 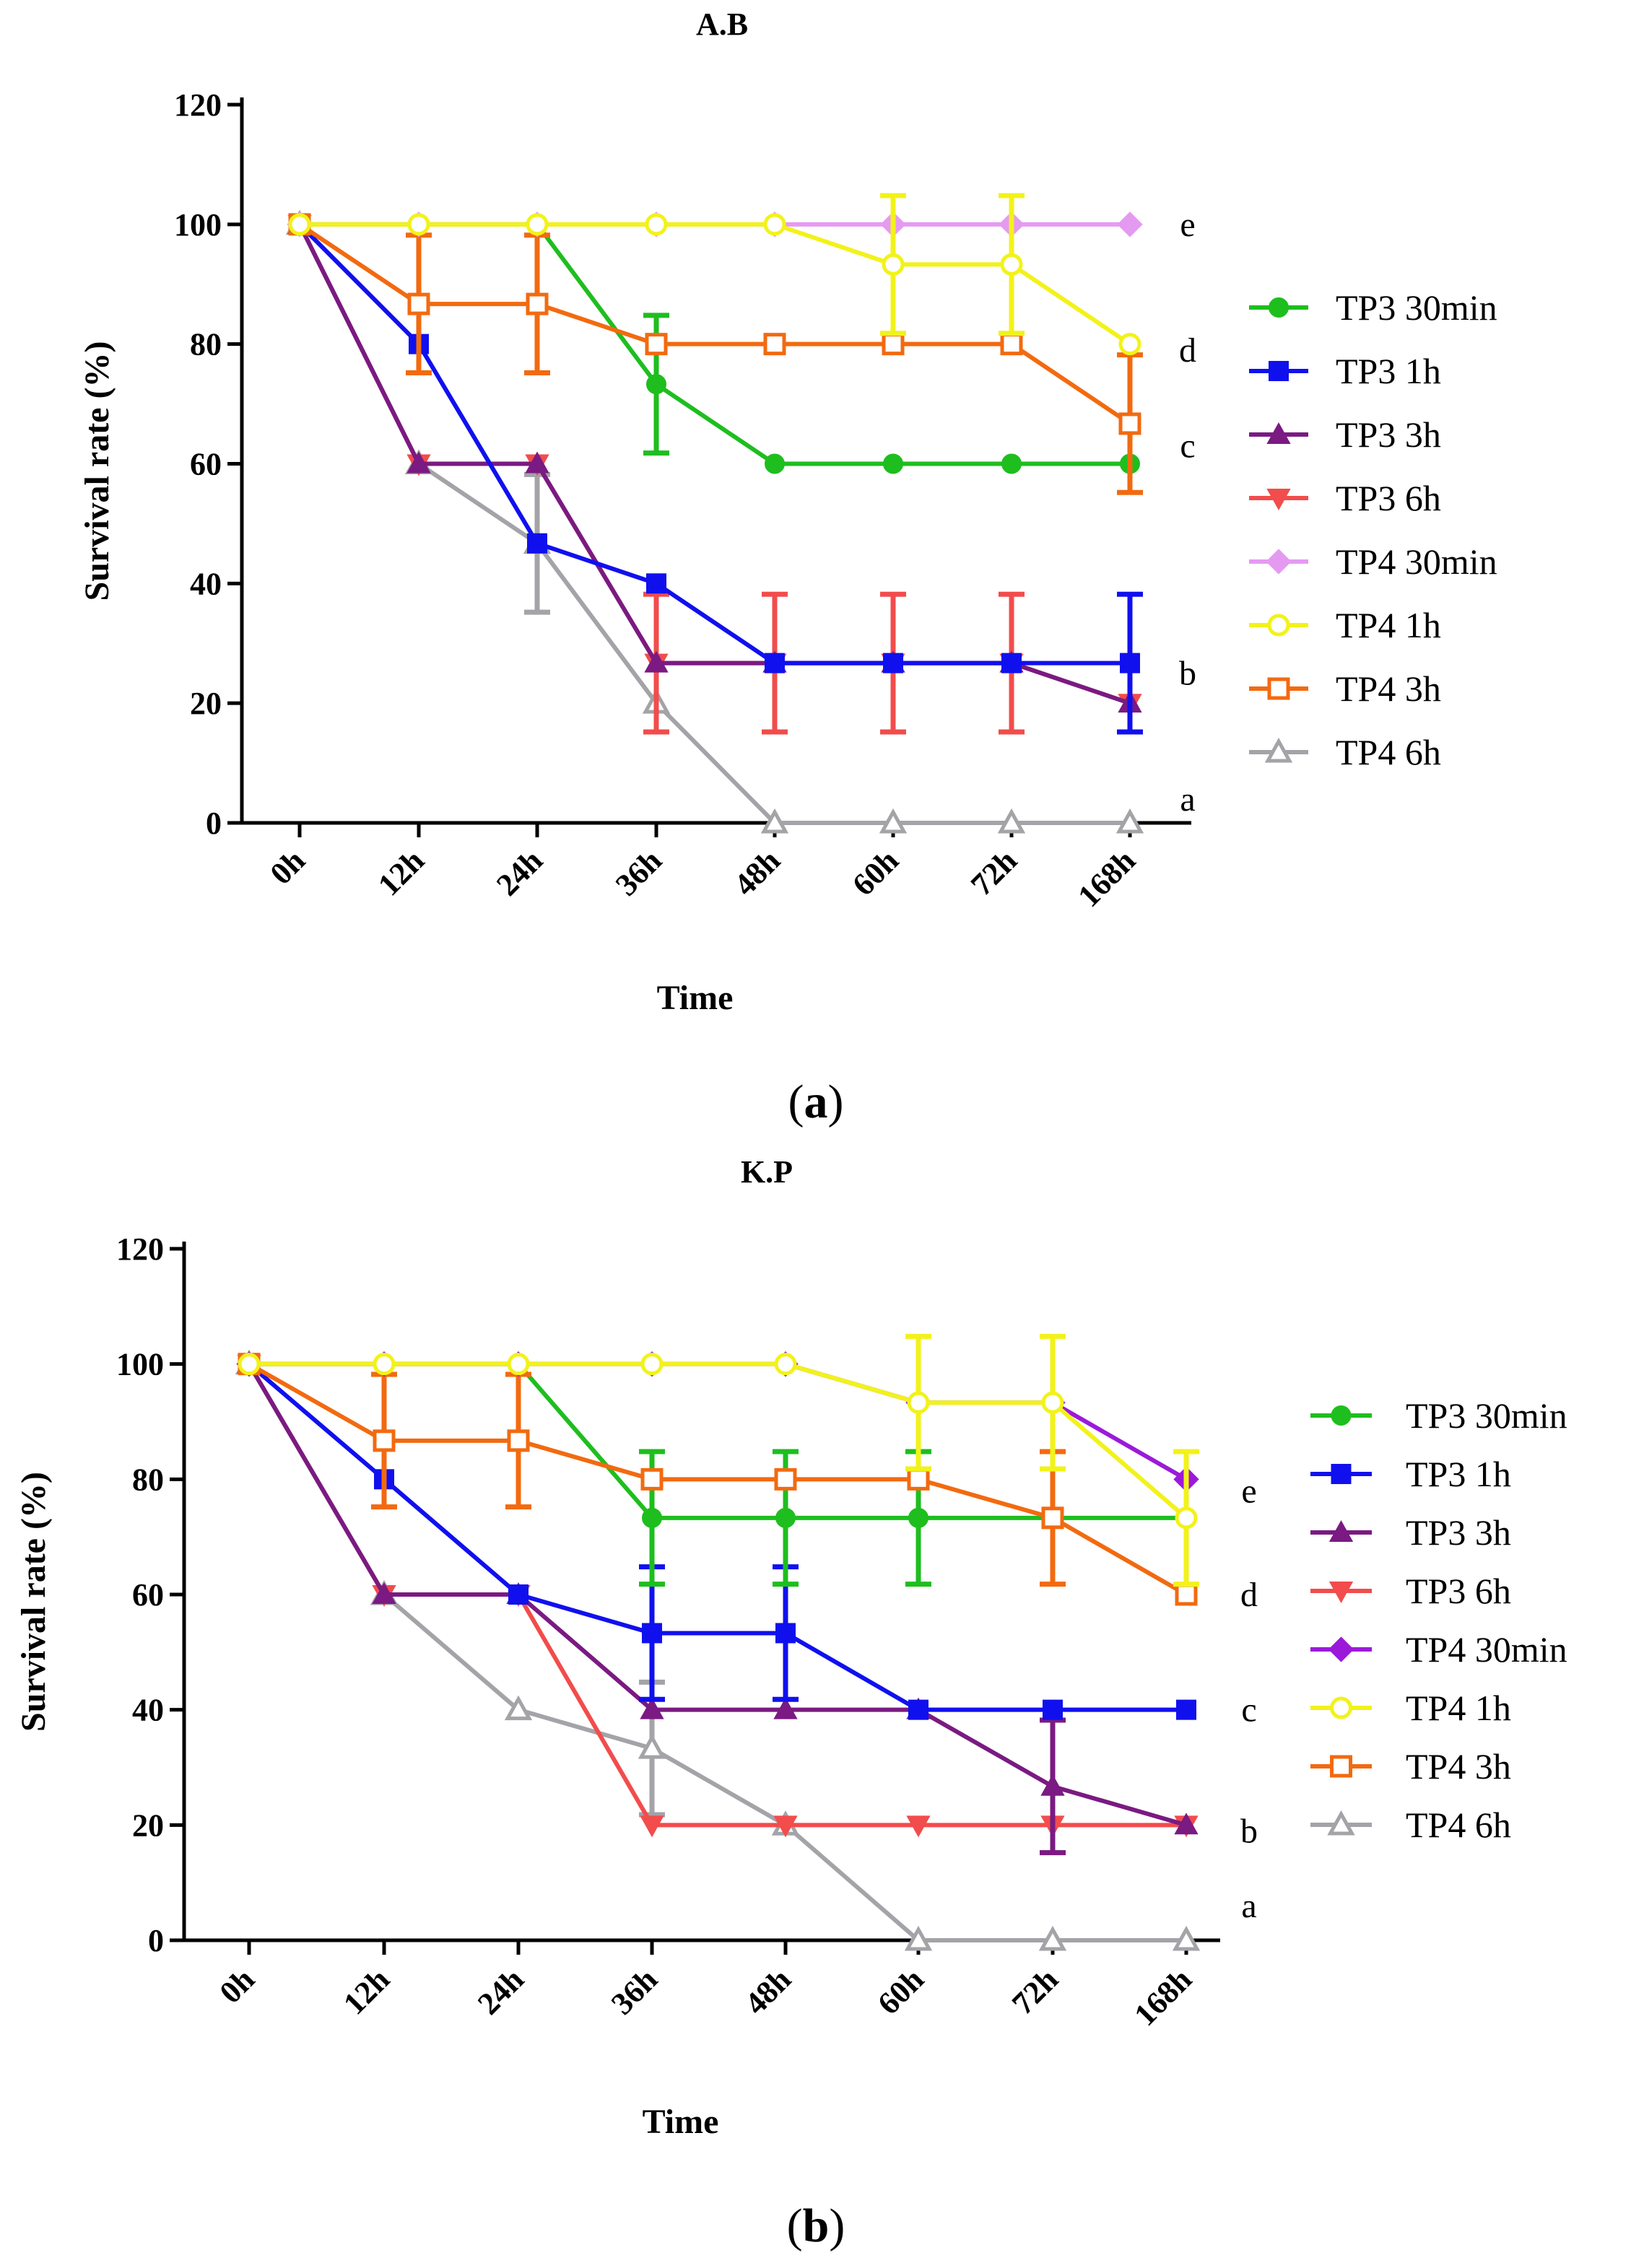 I want to click on significance-letter: e, so click(x=1248, y=1491).